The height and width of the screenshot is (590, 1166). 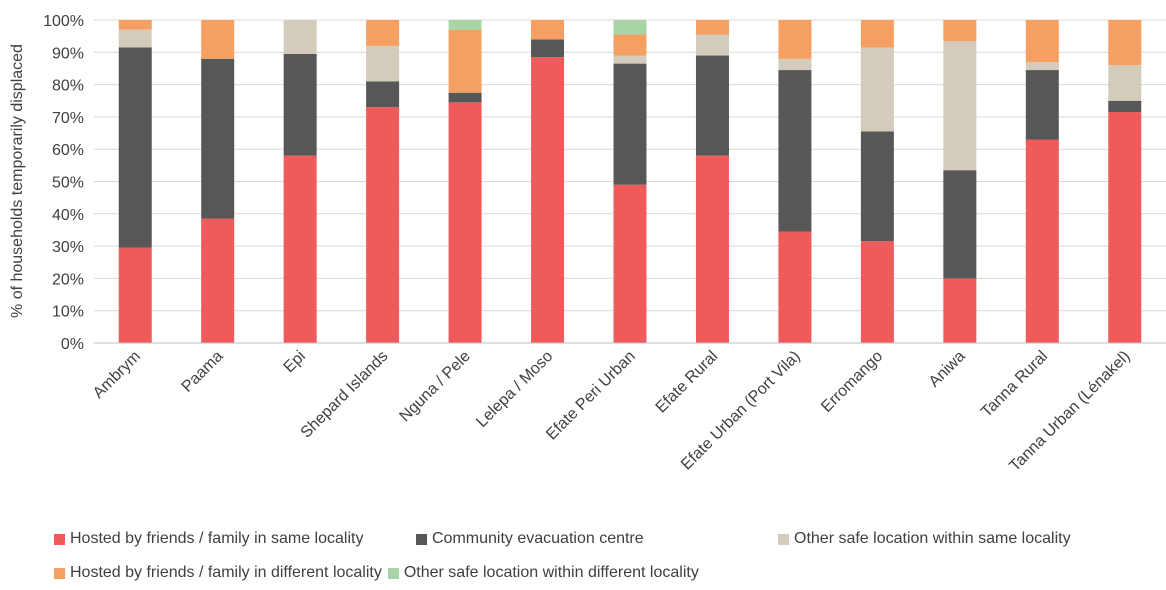 What do you see at coordinates (295, 362) in the screenshot?
I see `x-tick-label: Epi` at bounding box center [295, 362].